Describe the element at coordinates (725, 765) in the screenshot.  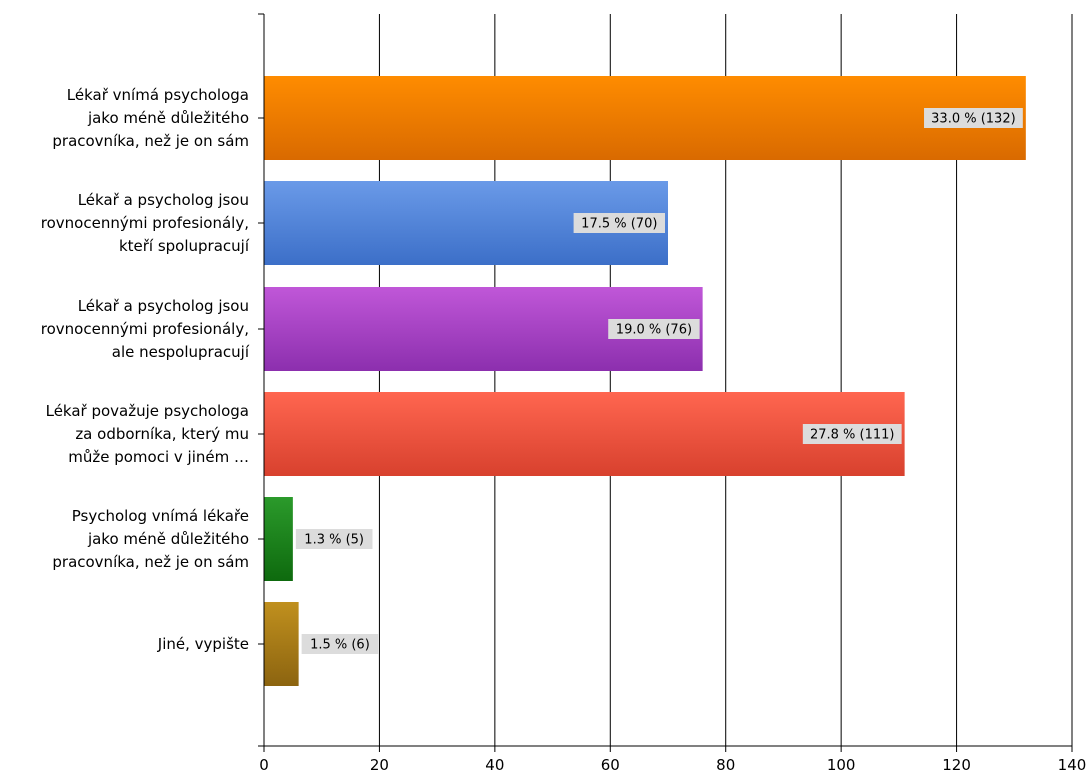
I see `x-tick-label-80: 80` at that location.